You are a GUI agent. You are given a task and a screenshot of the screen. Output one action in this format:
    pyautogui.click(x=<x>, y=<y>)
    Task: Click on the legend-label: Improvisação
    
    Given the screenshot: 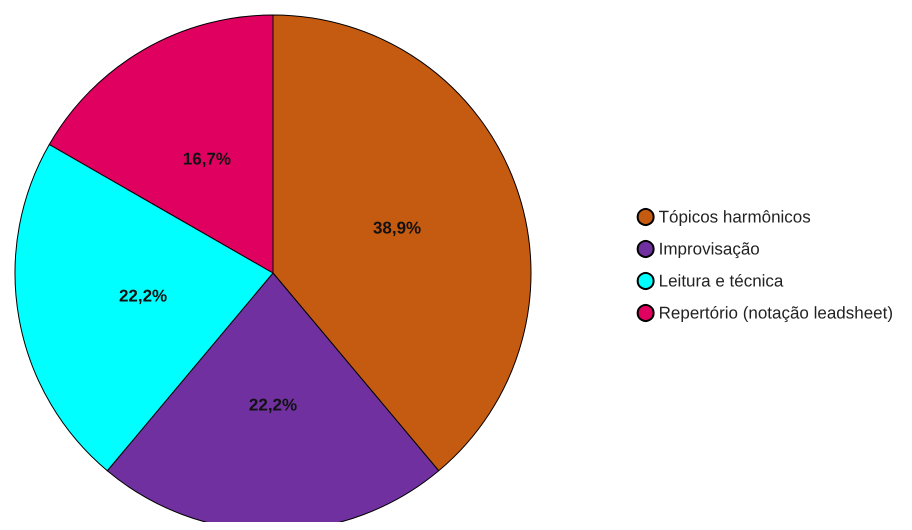 What is the action you would take?
    pyautogui.click(x=709, y=249)
    